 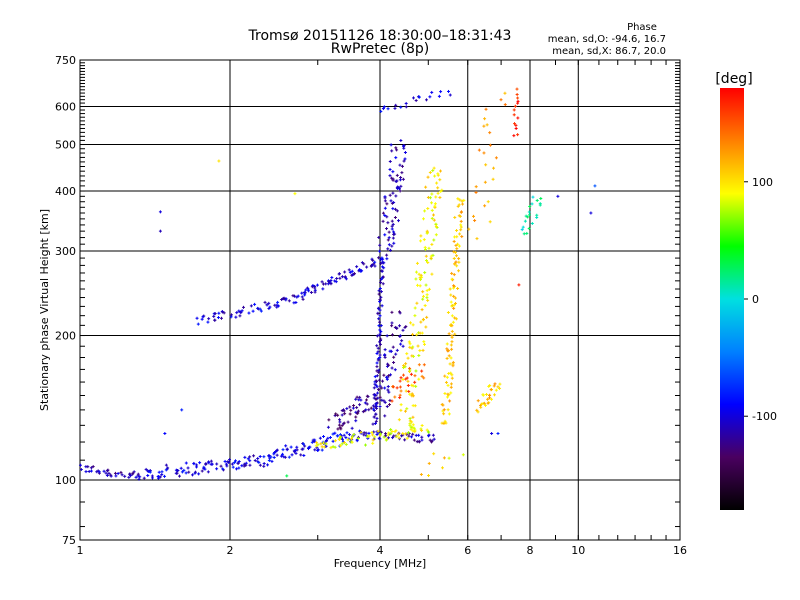 I want to click on y-tick-label: 75, so click(x=69, y=540).